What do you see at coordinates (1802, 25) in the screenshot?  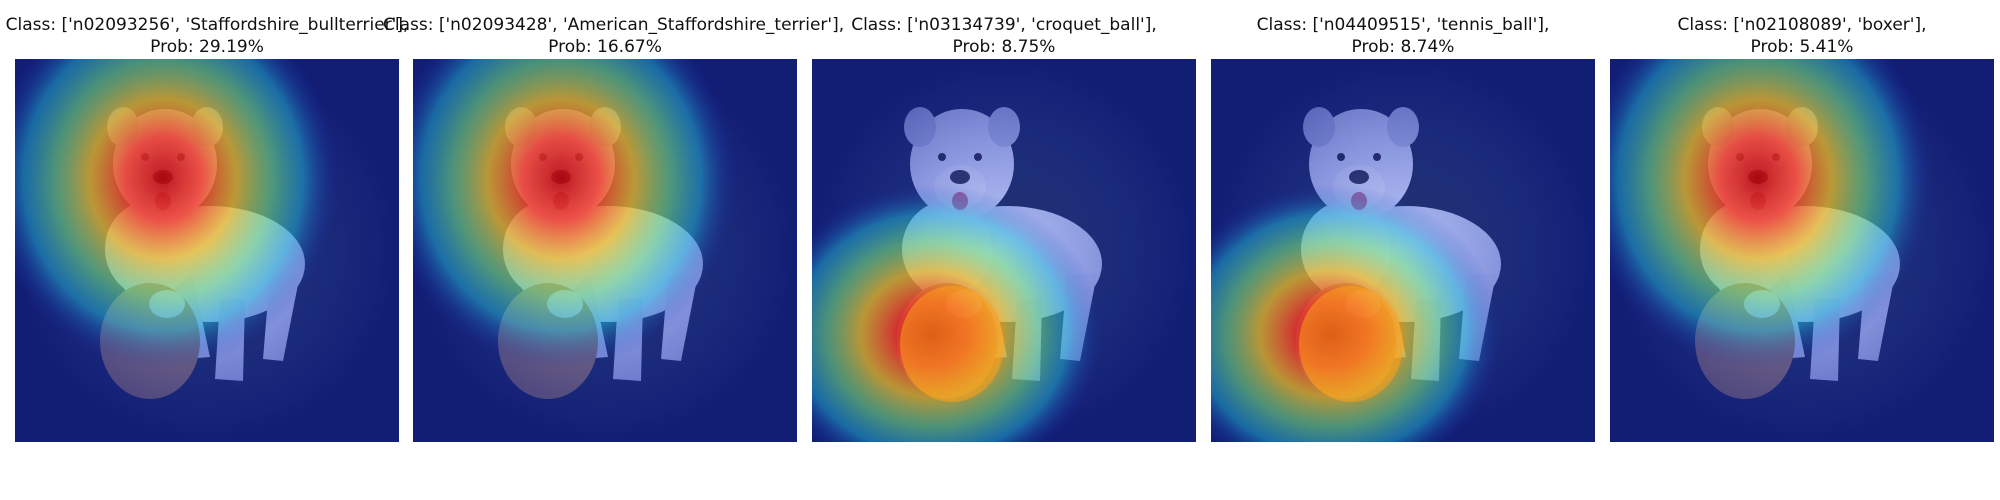 I see `class-label: Class: ['n02108089', 'boxer'],` at bounding box center [1802, 25].